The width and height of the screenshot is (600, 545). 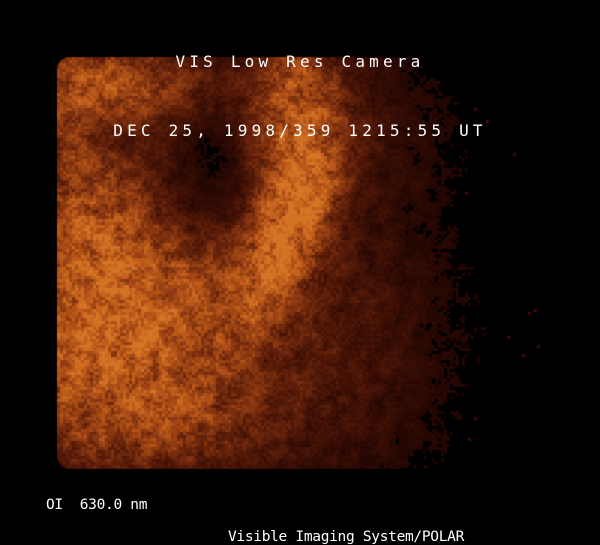 What do you see at coordinates (300, 130) in the screenshot?
I see `timestamp-label: DEC 25, 1998/359 1215:55 UT` at bounding box center [300, 130].